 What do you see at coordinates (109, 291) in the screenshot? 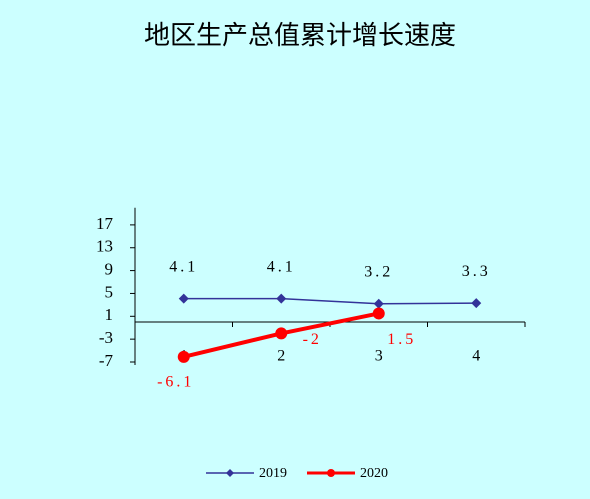
I see `y-tick-label: 5` at bounding box center [109, 291].